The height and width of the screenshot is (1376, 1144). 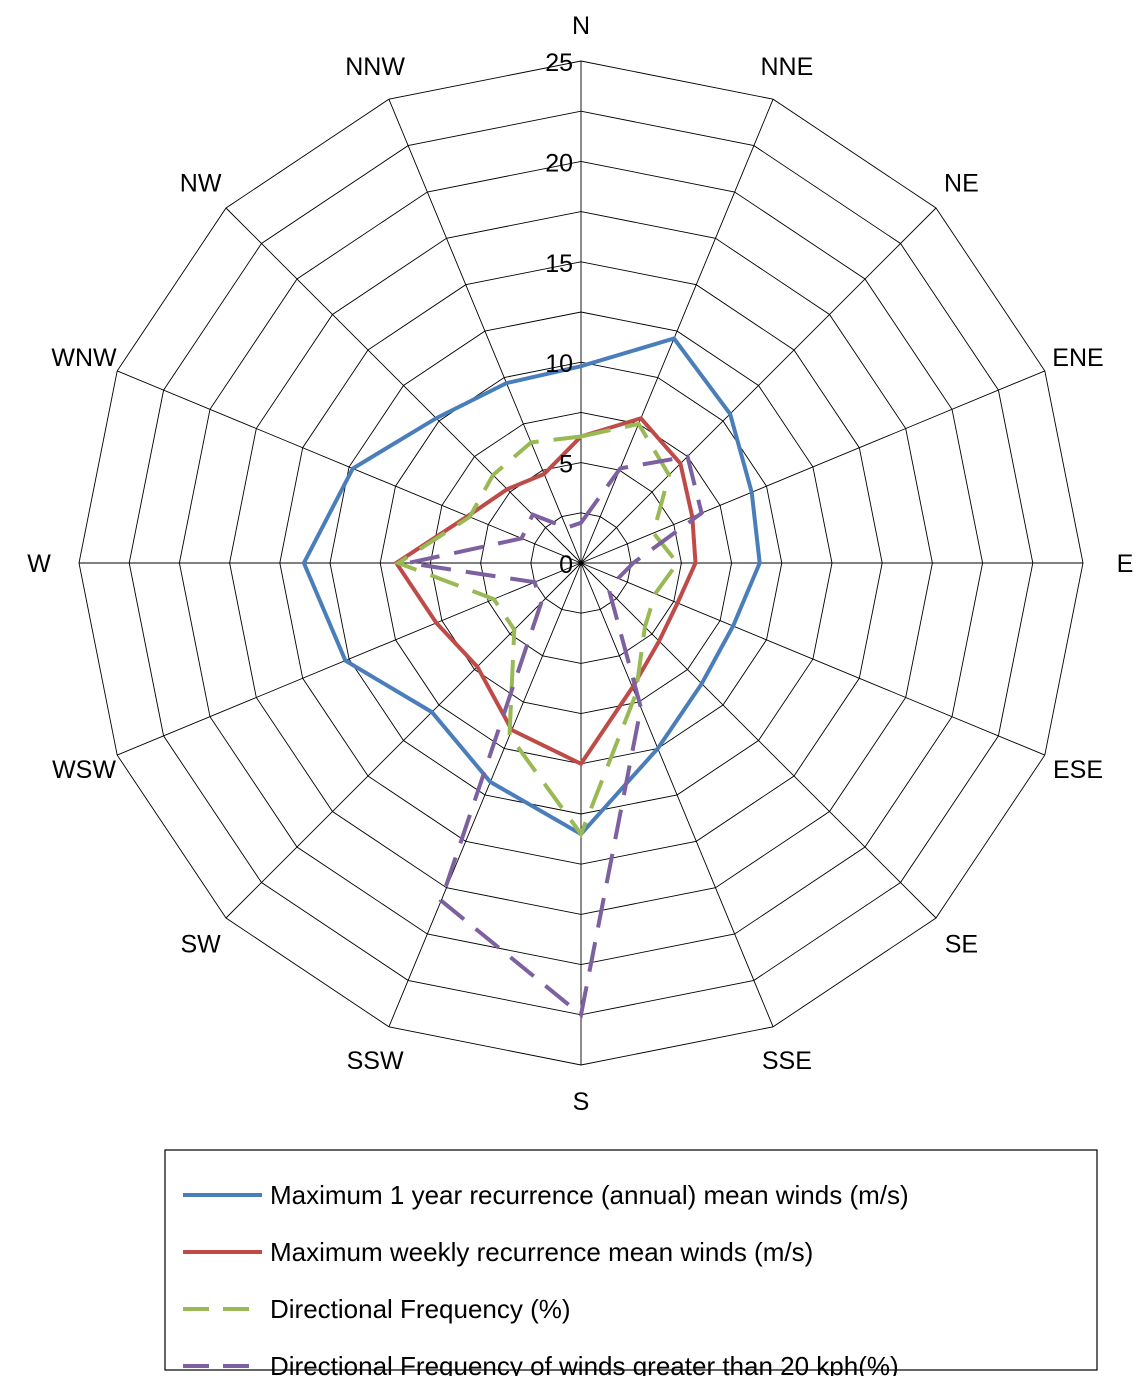 What do you see at coordinates (677, 331) in the screenshot?
I see `spoke-NNE` at bounding box center [677, 331].